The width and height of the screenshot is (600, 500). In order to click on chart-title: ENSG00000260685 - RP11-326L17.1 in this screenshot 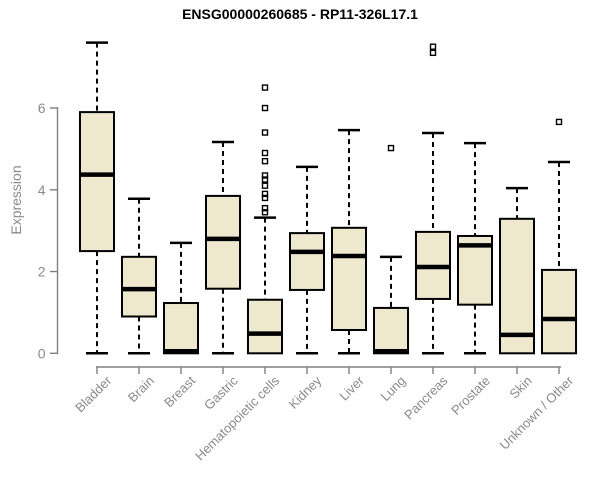, I will do `click(300, 14)`.